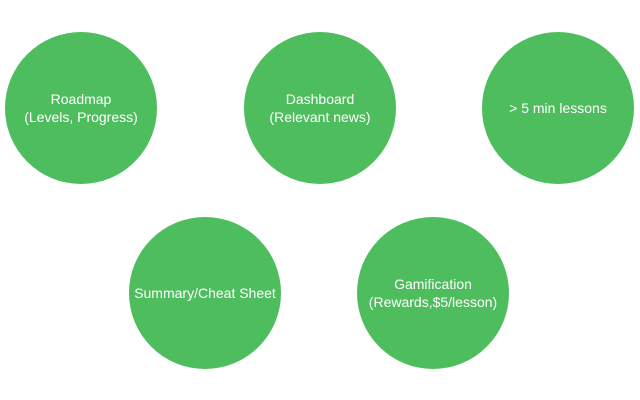 The height and width of the screenshot is (400, 640). What do you see at coordinates (433, 293) in the screenshot?
I see `gamification-bubble: Gamification (Rewards,$5/lesson)` at bounding box center [433, 293].